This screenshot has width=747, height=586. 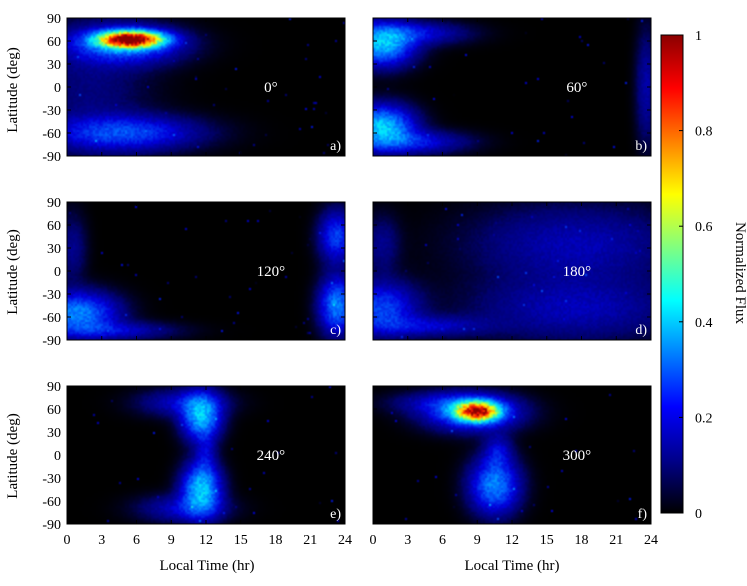 I want to click on y-axis-label-row1: Latitude (deg), so click(x=13, y=89).